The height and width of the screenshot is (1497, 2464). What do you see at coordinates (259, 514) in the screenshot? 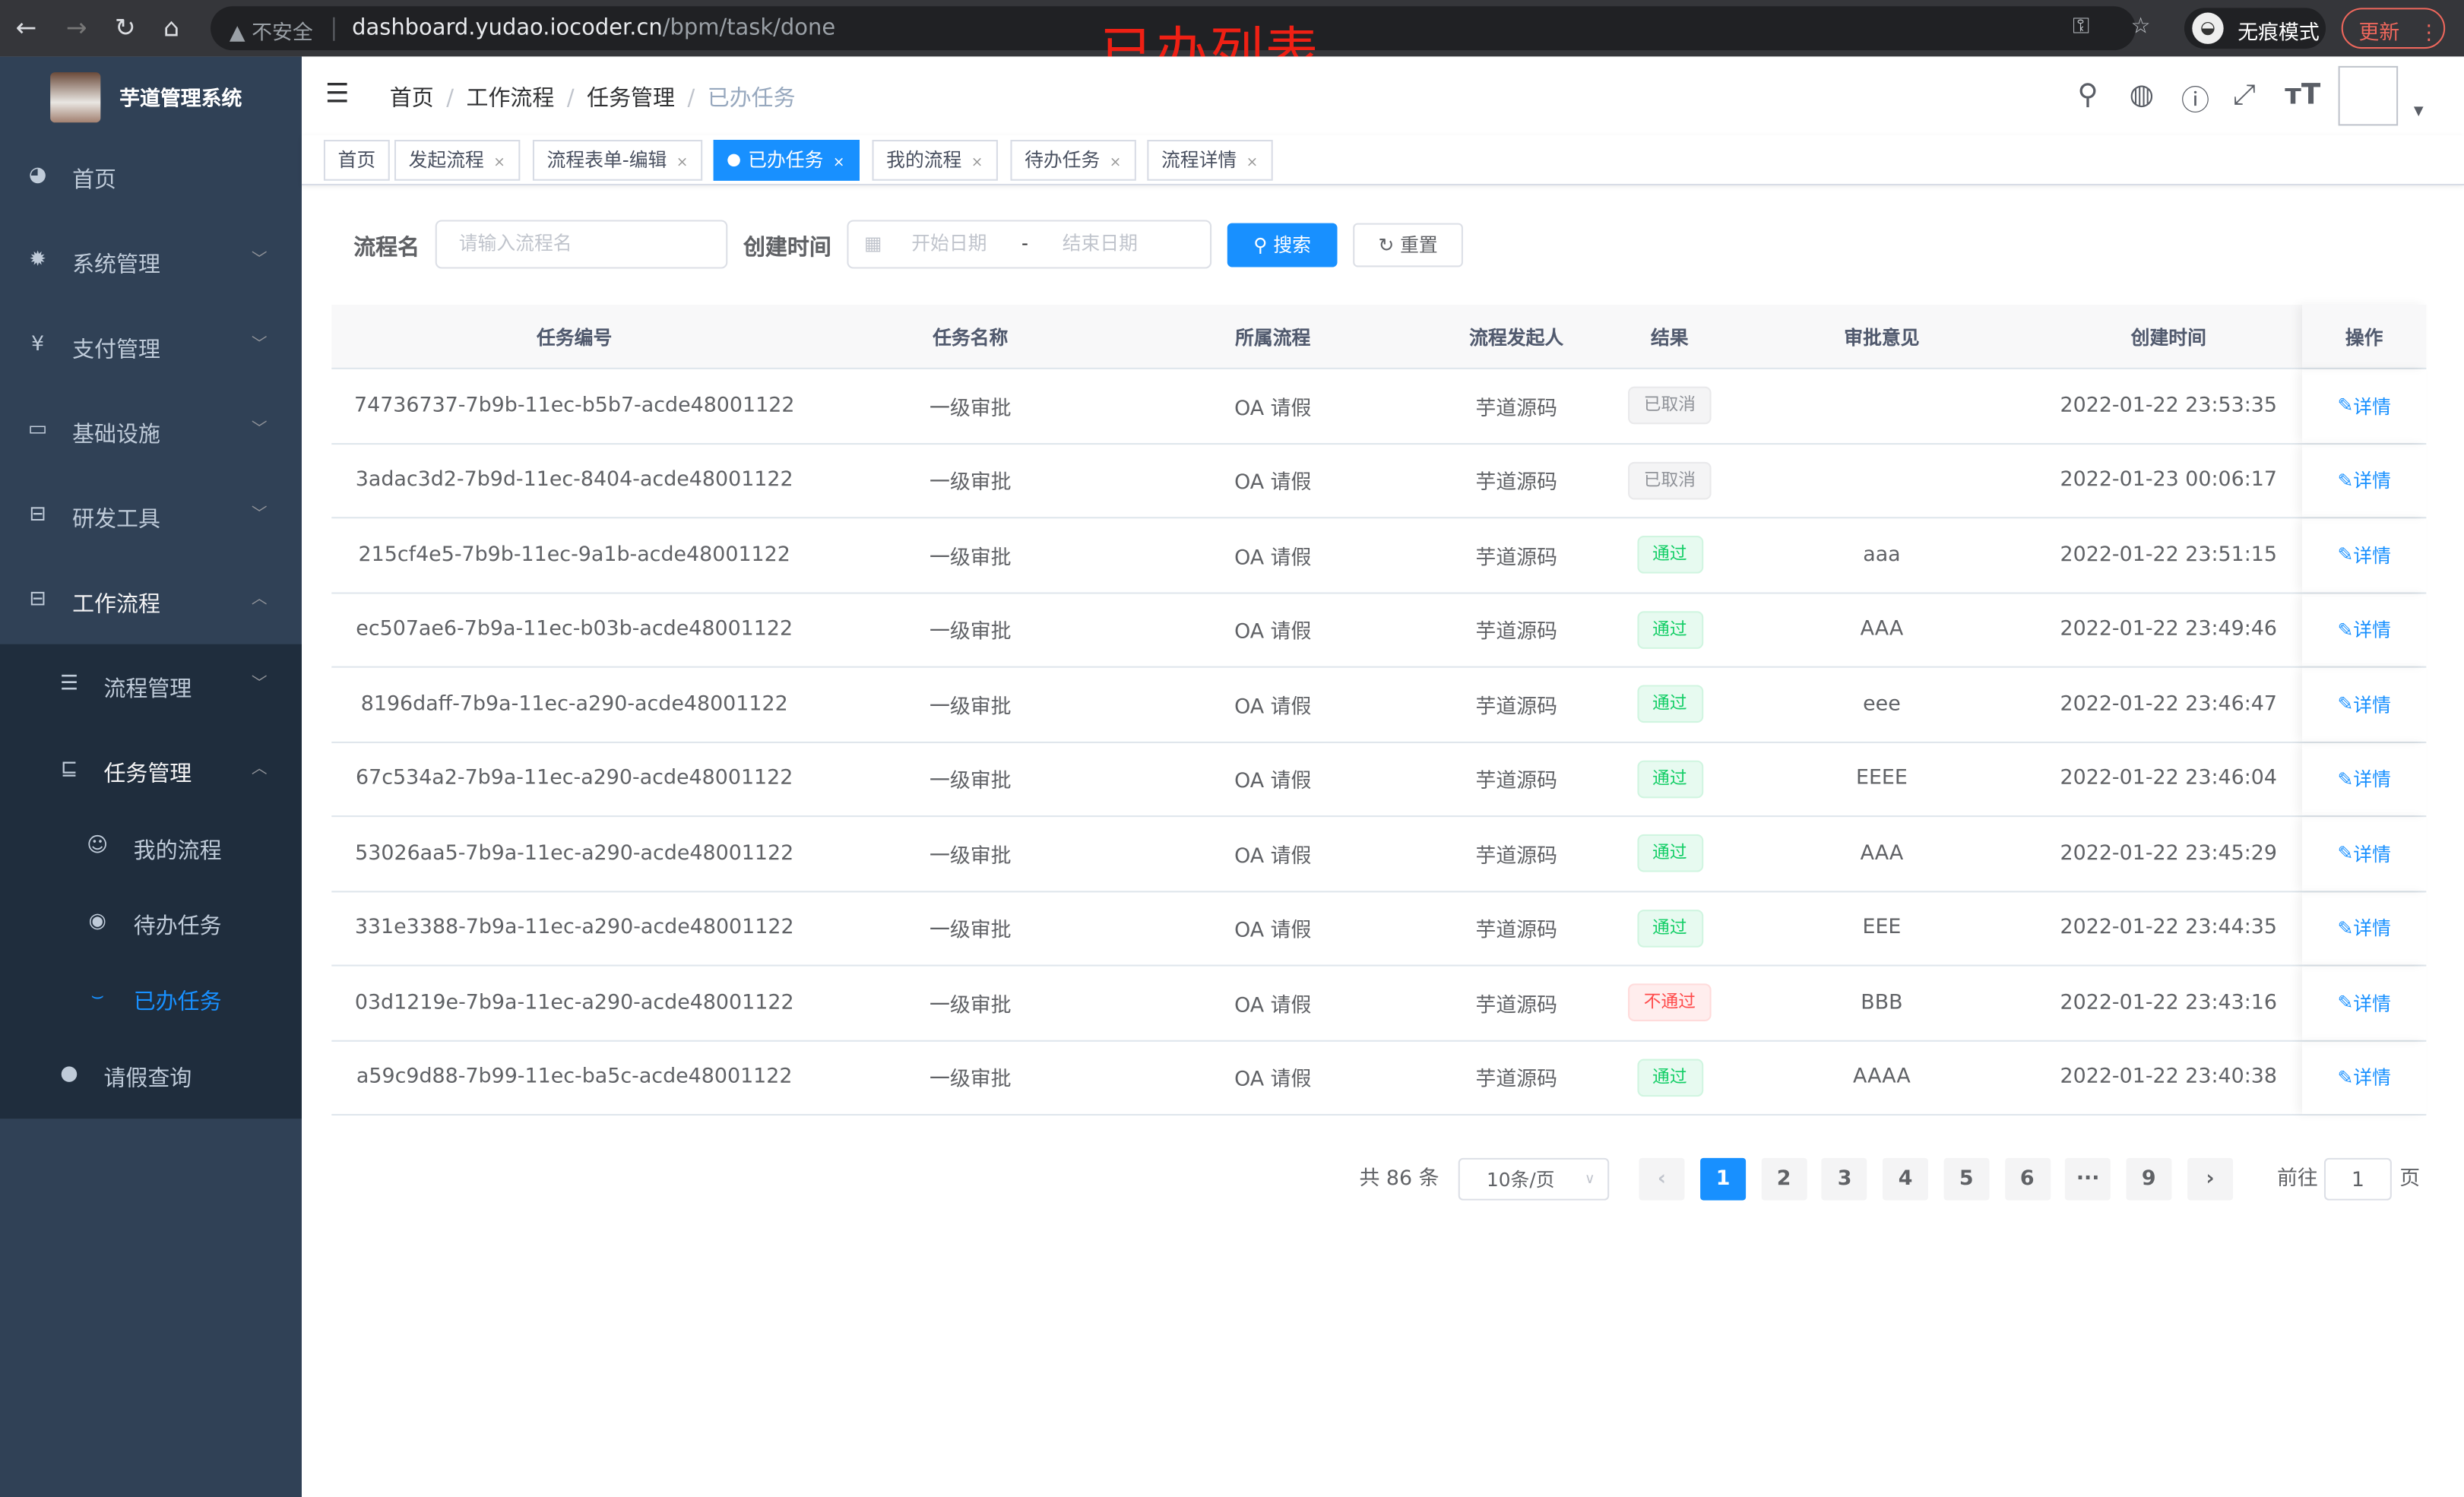
I see `chevron-down-icon: ﹀` at bounding box center [259, 514].